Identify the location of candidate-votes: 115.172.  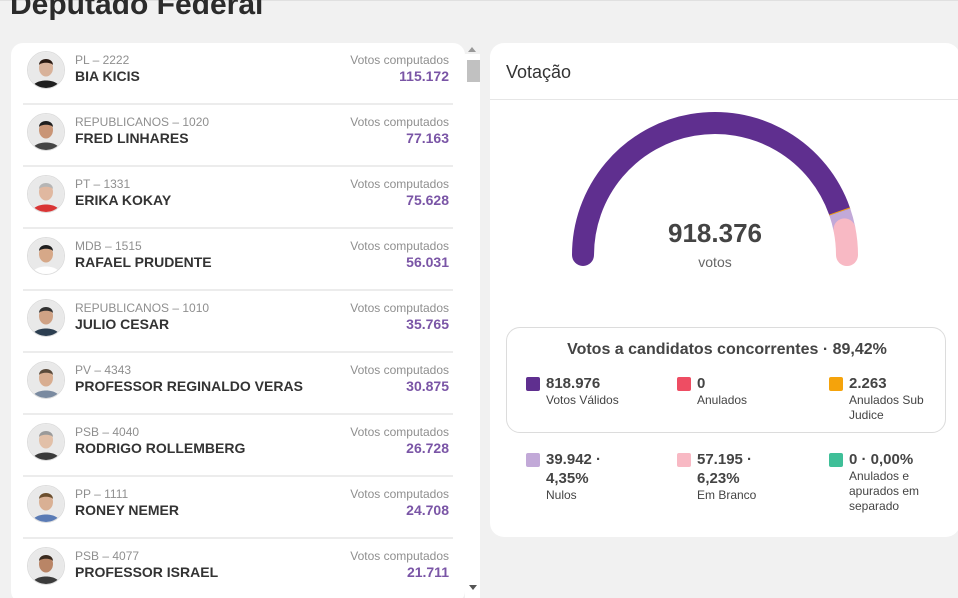
(424, 76).